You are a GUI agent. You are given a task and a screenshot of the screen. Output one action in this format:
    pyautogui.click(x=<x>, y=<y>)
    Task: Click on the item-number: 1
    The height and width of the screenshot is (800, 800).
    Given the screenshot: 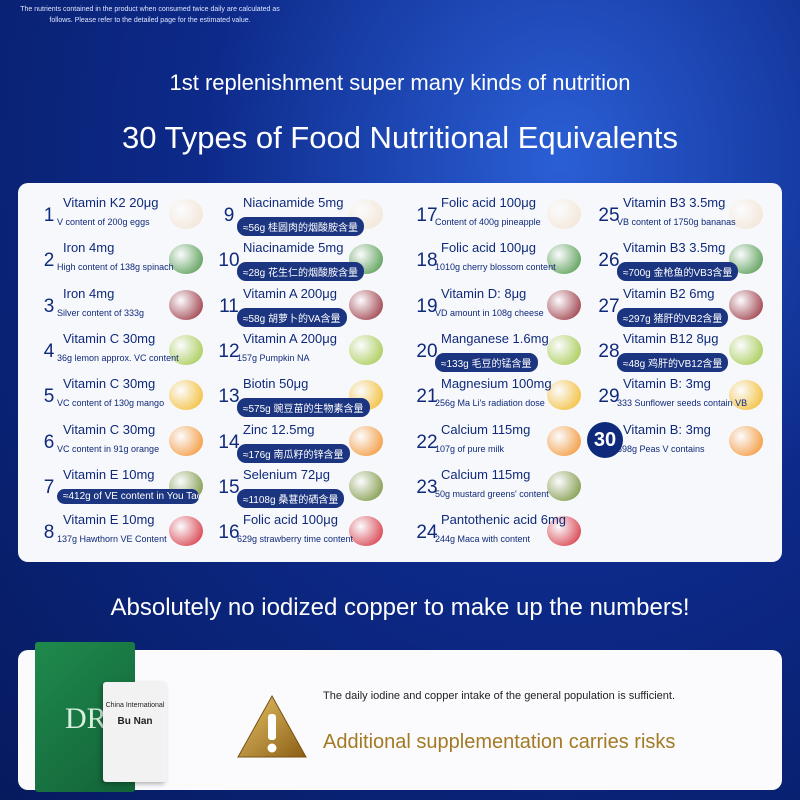 What is the action you would take?
    pyautogui.click(x=49, y=215)
    